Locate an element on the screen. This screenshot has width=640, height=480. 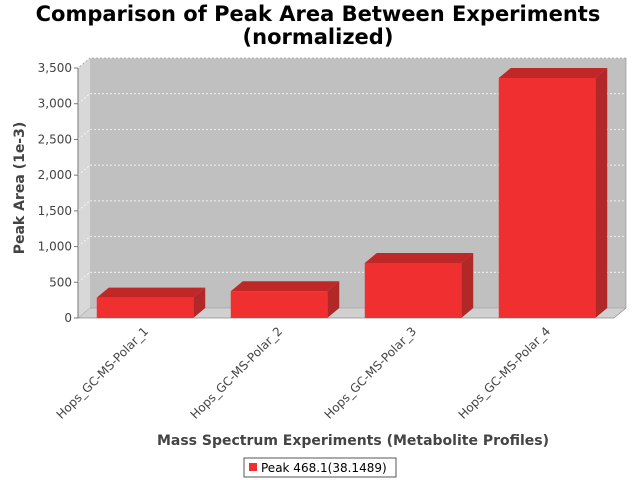
y-tick-label: 2,500 is located at coordinates (55, 139).